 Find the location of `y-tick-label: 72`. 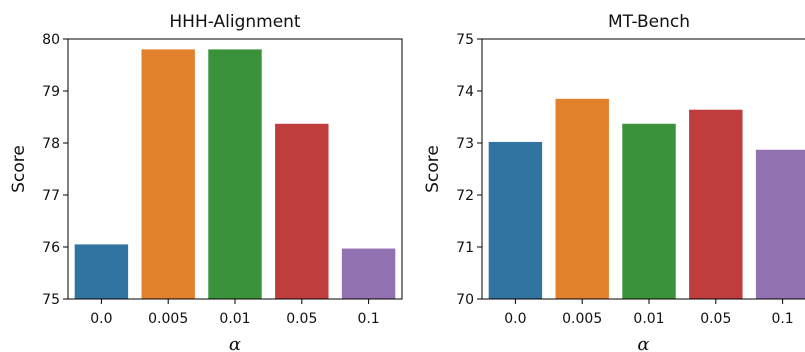

y-tick-label: 72 is located at coordinates (465, 196).